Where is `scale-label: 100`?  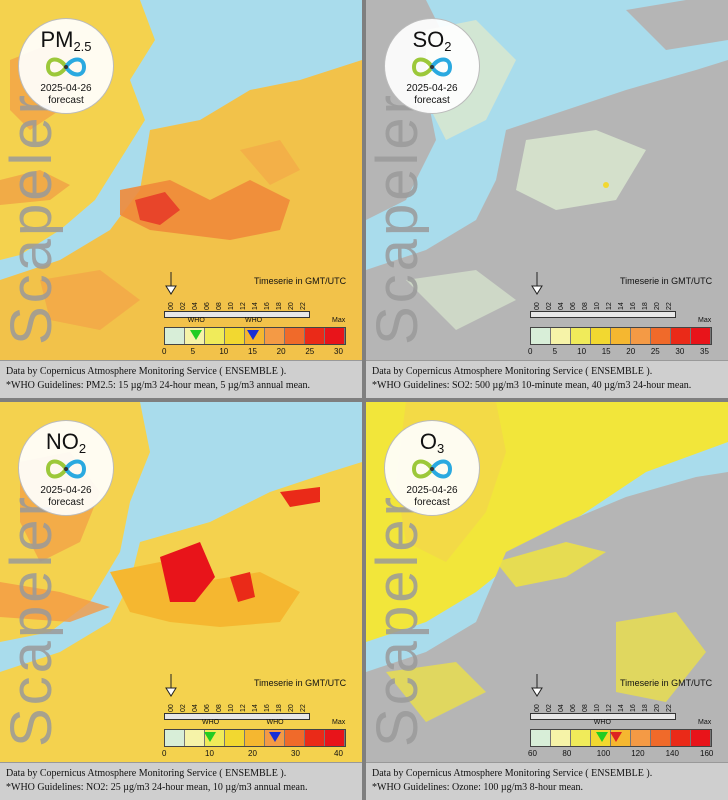 scale-label: 100 is located at coordinates (603, 753).